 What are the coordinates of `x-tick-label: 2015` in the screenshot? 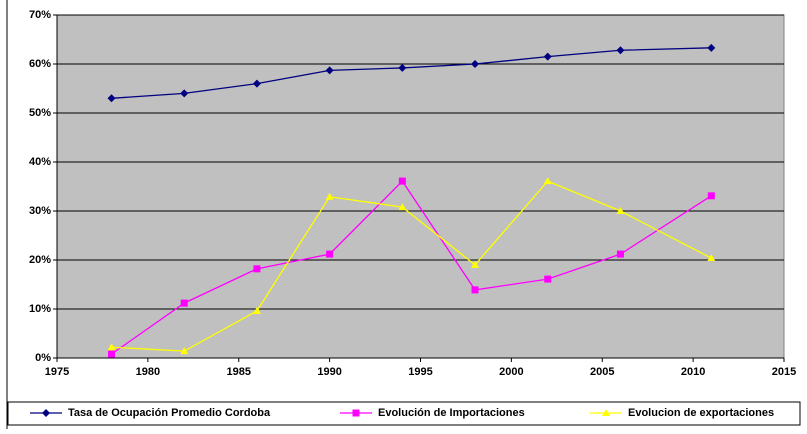 It's located at (784, 372).